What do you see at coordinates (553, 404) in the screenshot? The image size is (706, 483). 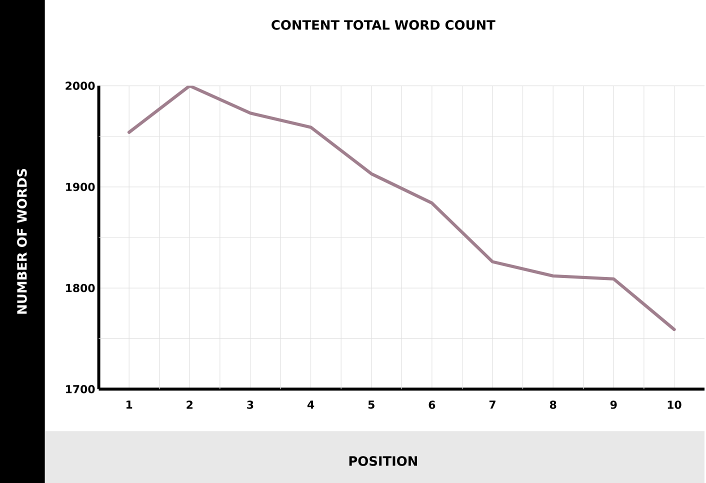 I see `x-tick-label: 8` at bounding box center [553, 404].